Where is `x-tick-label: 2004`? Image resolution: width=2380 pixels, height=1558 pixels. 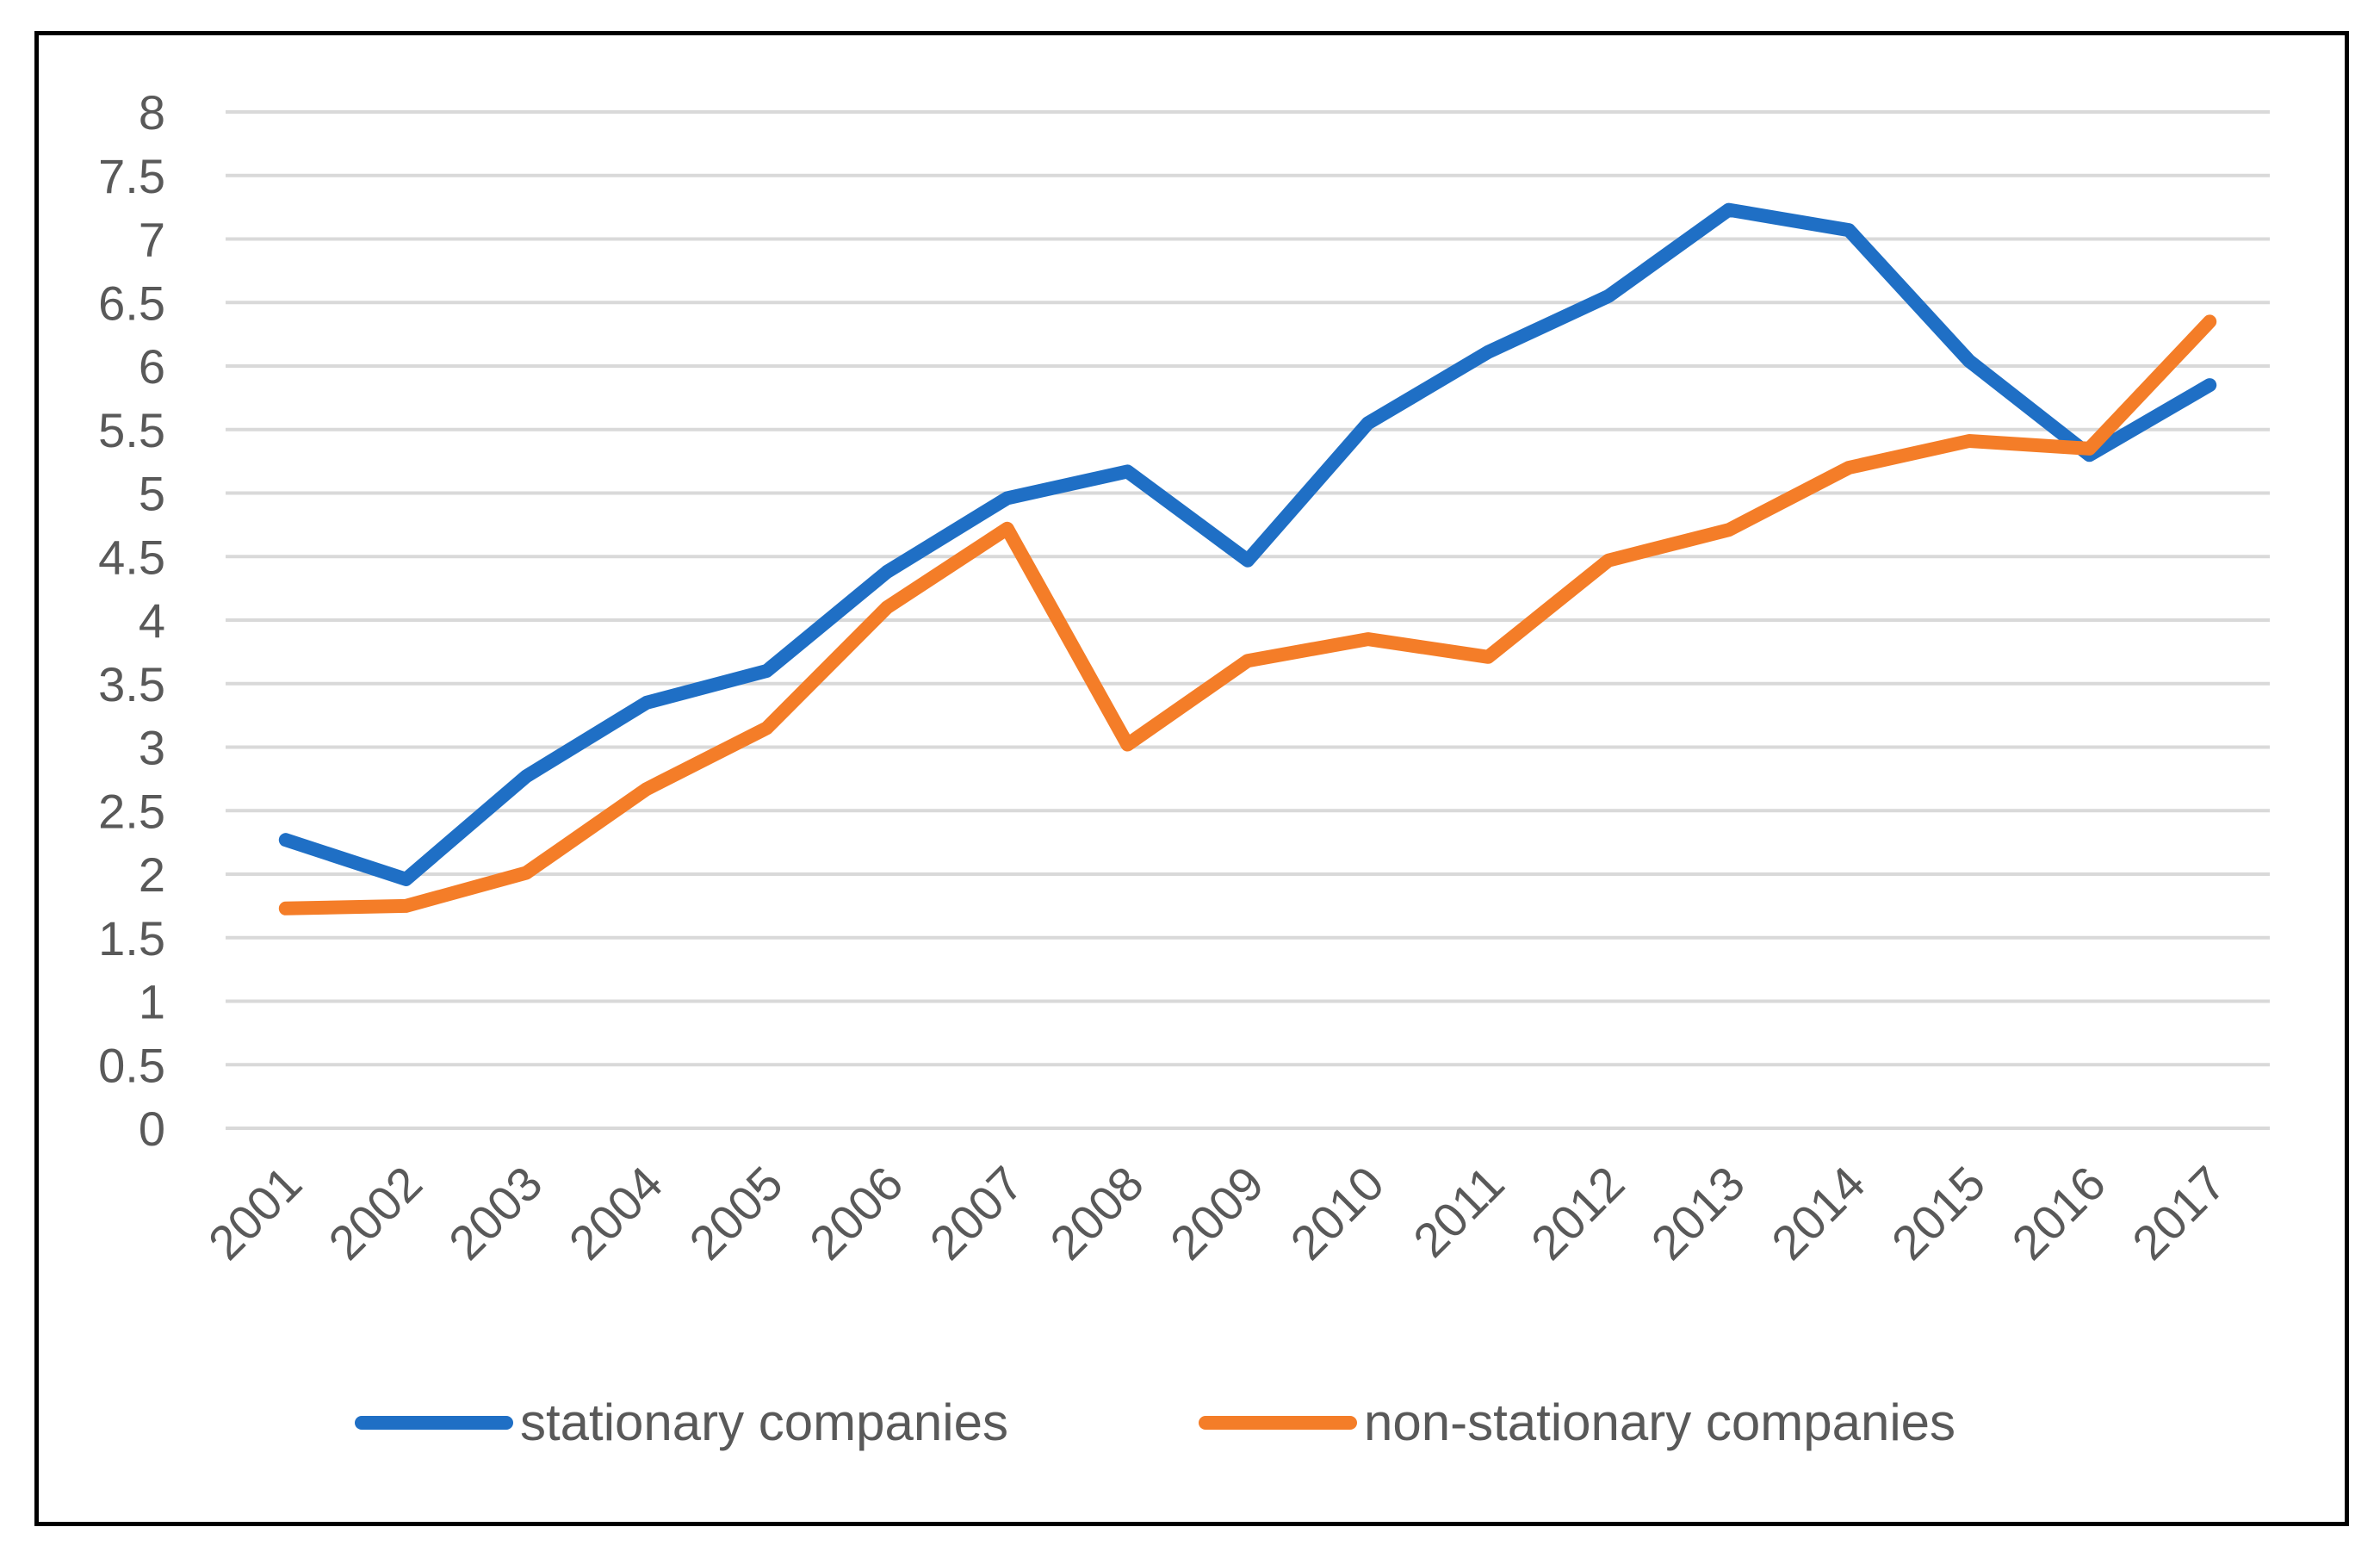 x-tick-label: 2004 is located at coordinates (616, 1213).